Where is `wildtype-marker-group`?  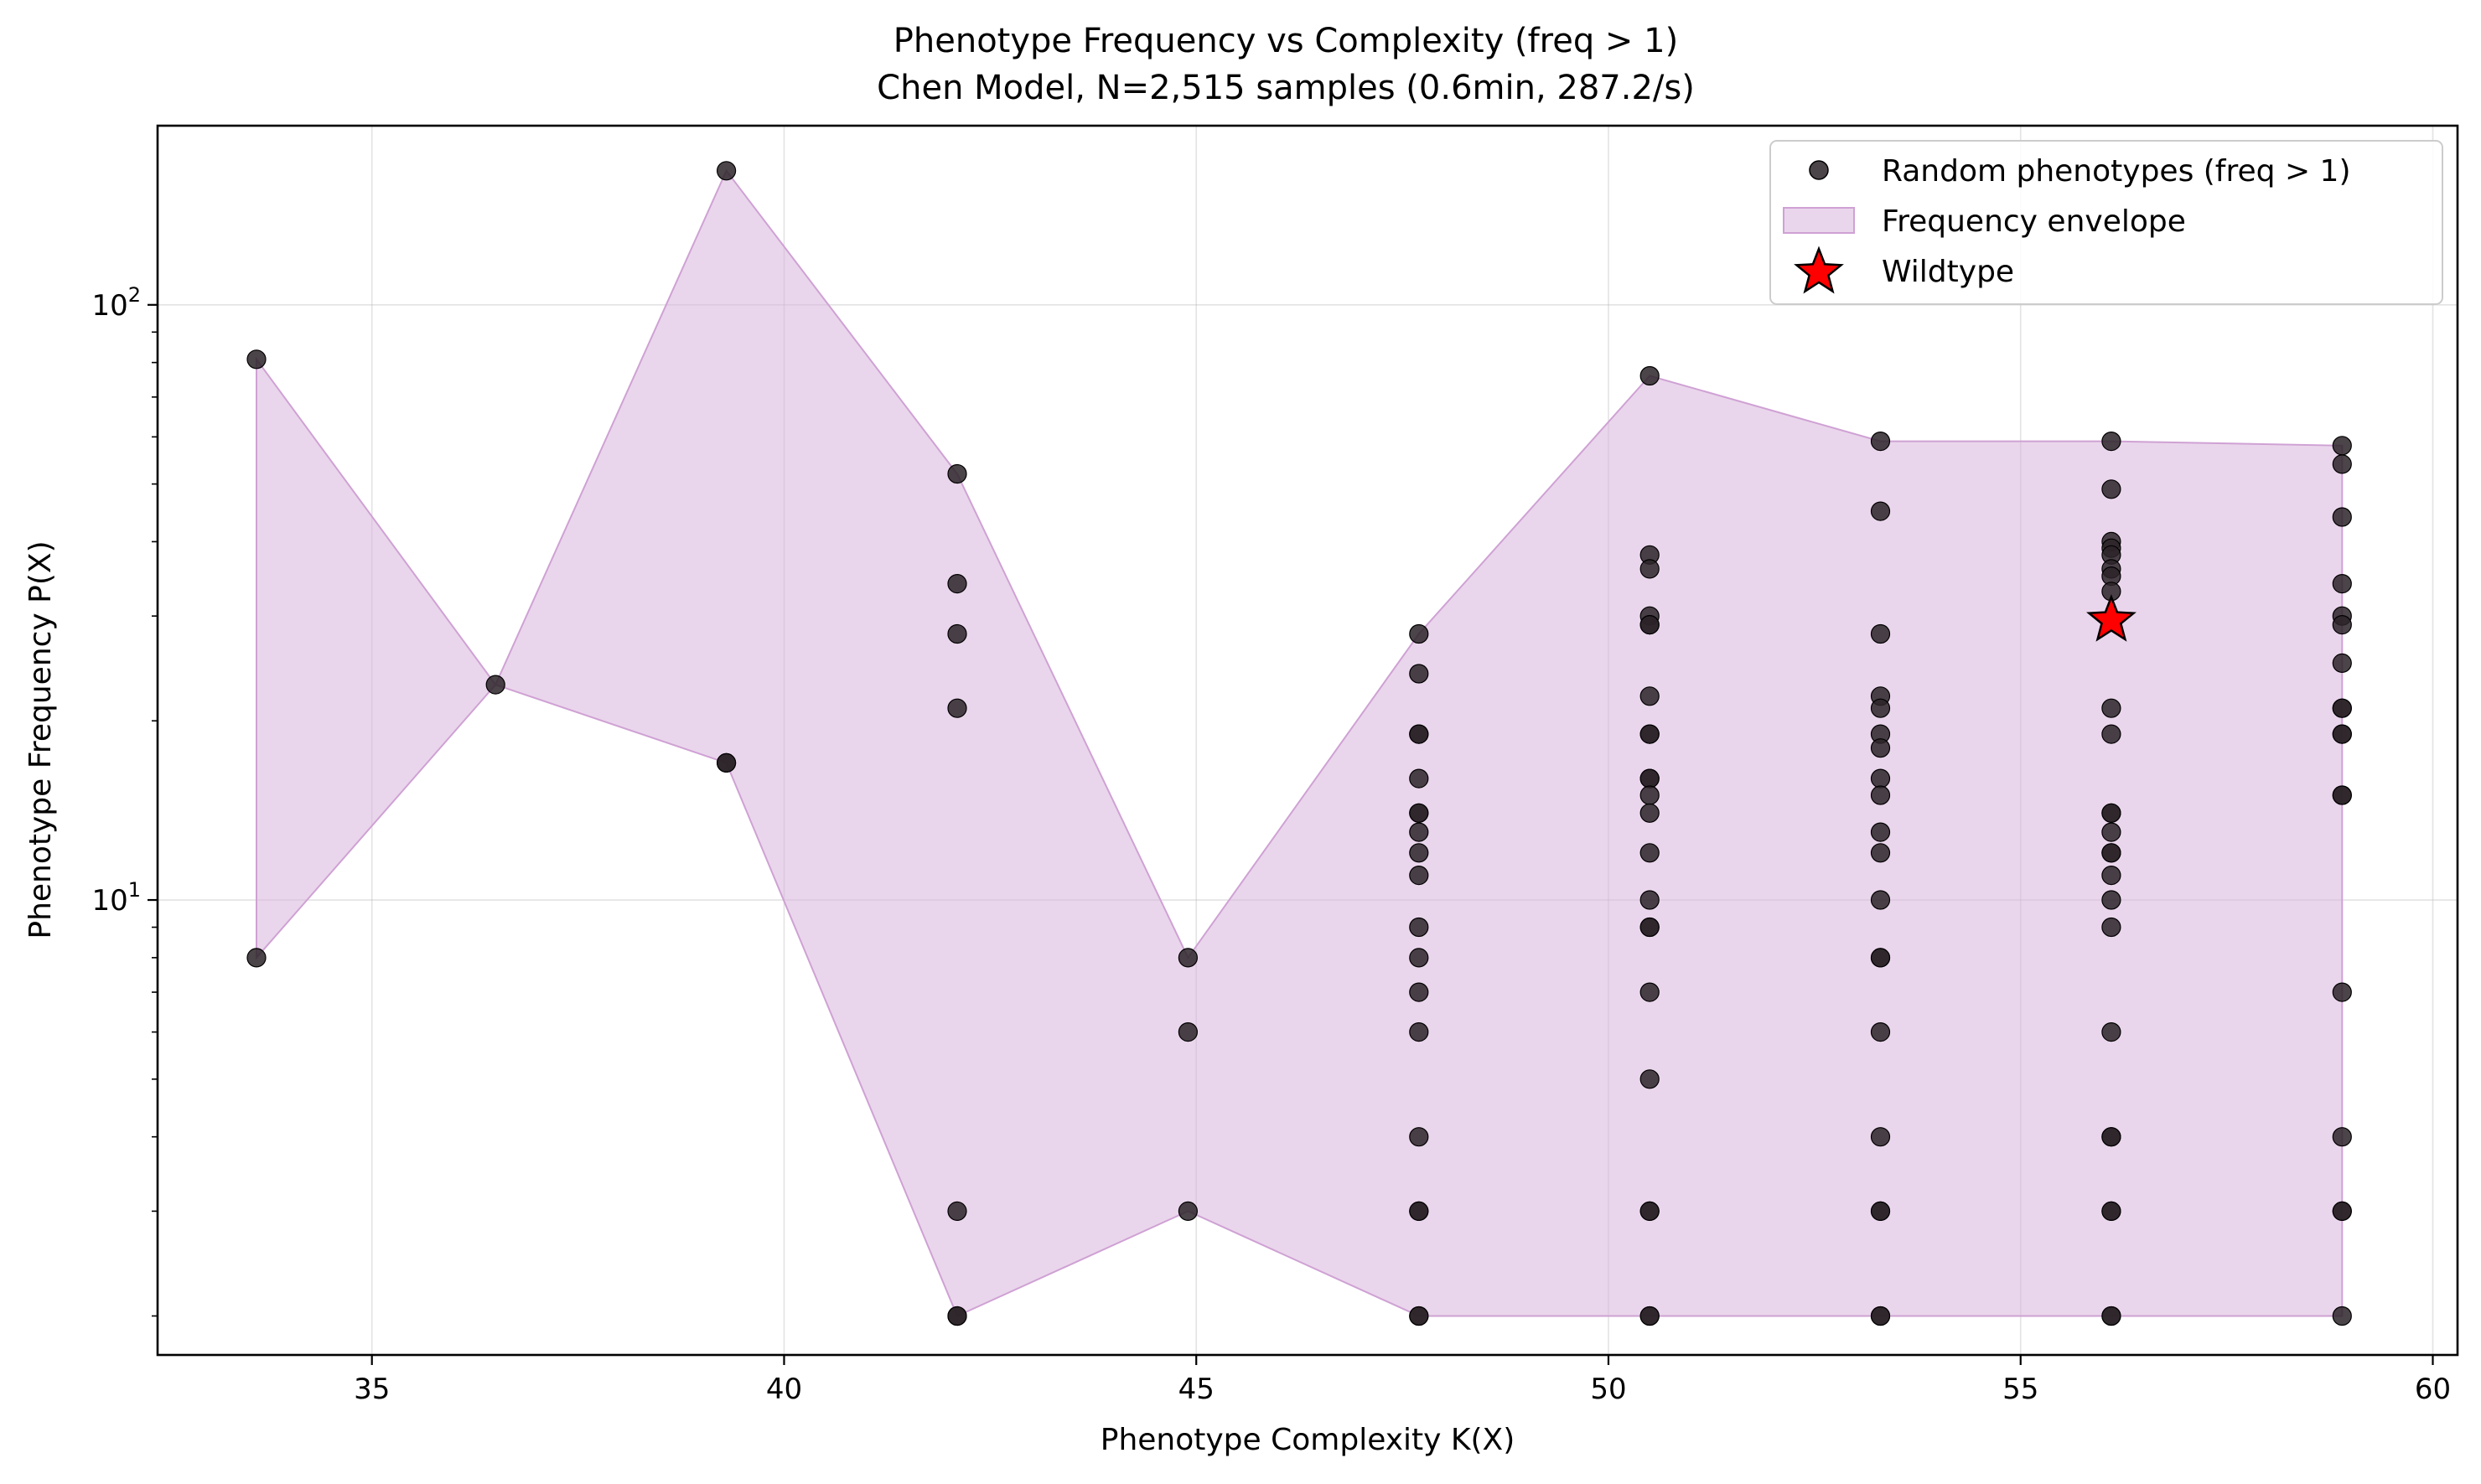 wildtype-marker-group is located at coordinates (2111, 617).